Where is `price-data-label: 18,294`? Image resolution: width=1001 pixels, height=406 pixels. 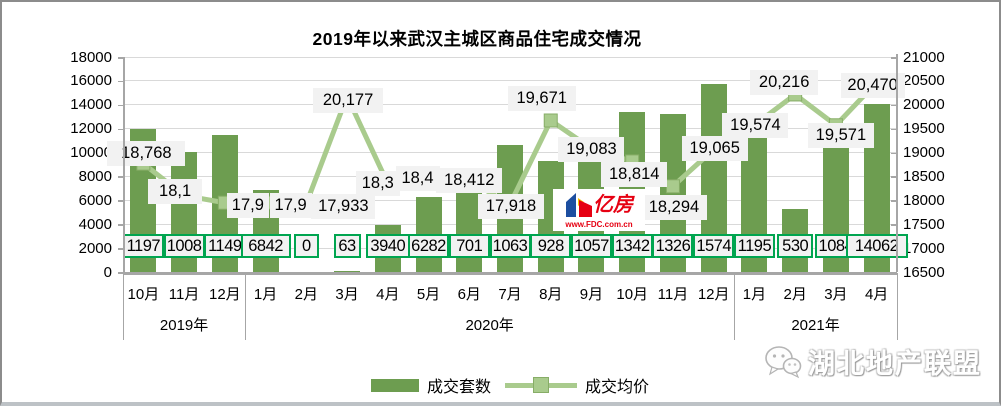 price-data-label: 18,294 is located at coordinates (673, 207).